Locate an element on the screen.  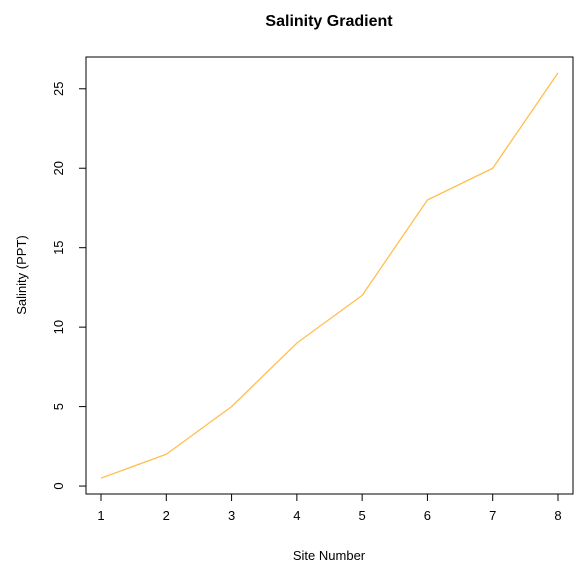
x-tick-label: 3 is located at coordinates (231, 515).